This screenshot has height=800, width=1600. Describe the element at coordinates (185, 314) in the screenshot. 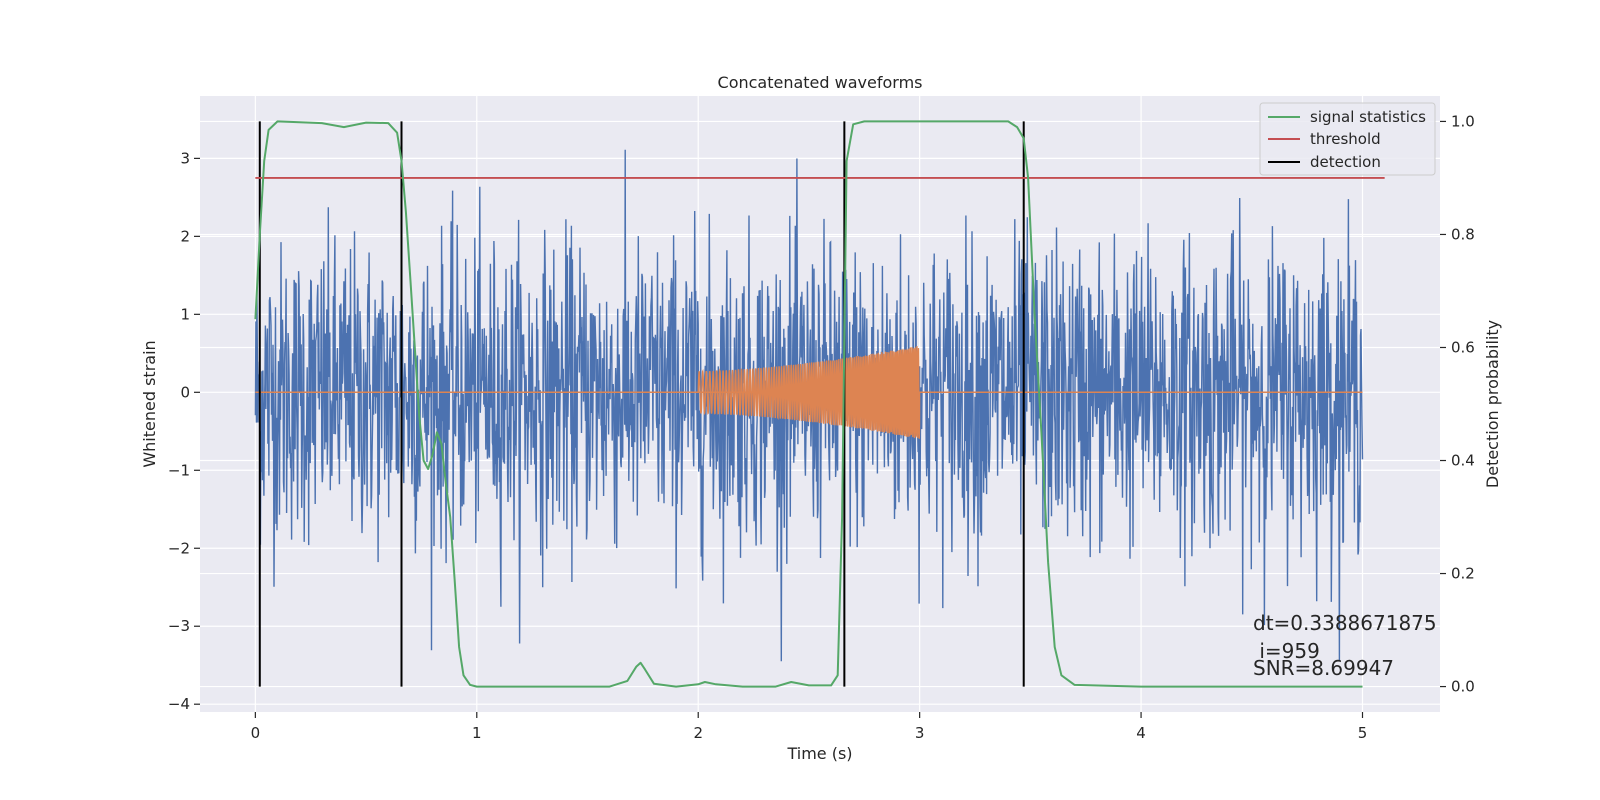

I see `y-tick-label: 1` at that location.